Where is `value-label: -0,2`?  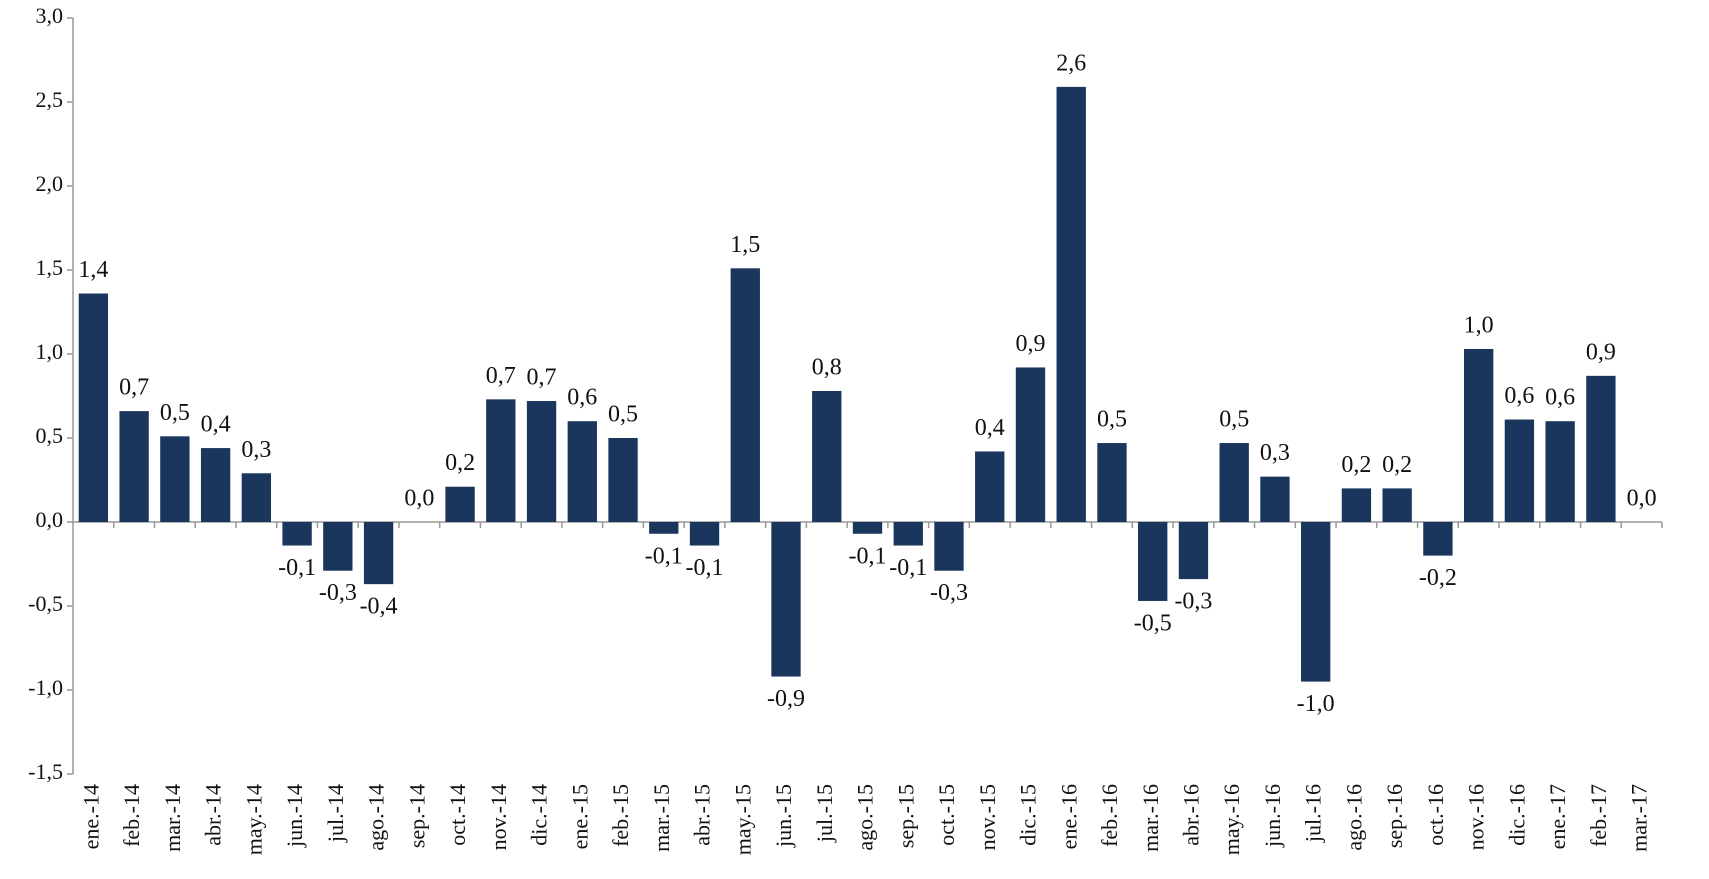
value-label: -0,2 is located at coordinates (1438, 578).